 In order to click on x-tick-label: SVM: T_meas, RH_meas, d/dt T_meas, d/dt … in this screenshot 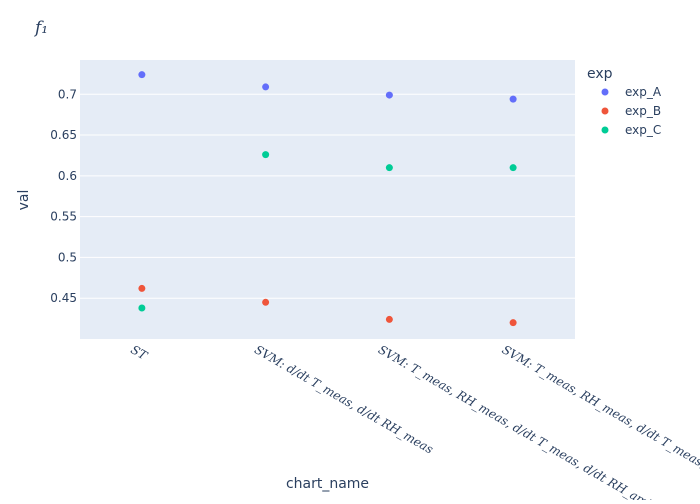, I will do `click(516, 421)`.